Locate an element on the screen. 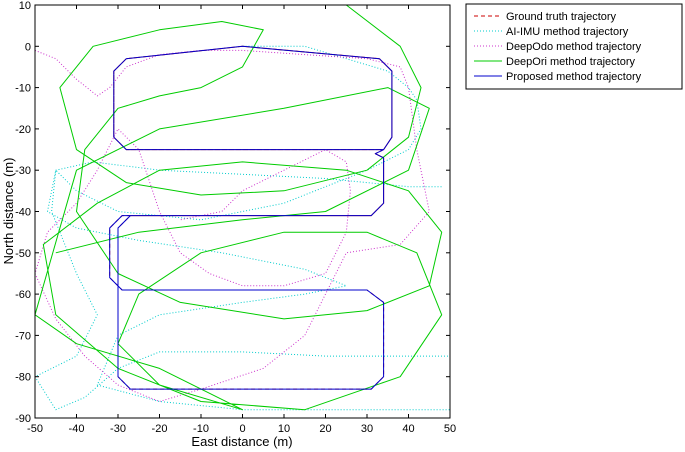 Image resolution: width=685 pixels, height=452 pixels. y-tick-label: -40 is located at coordinates (23, 213).